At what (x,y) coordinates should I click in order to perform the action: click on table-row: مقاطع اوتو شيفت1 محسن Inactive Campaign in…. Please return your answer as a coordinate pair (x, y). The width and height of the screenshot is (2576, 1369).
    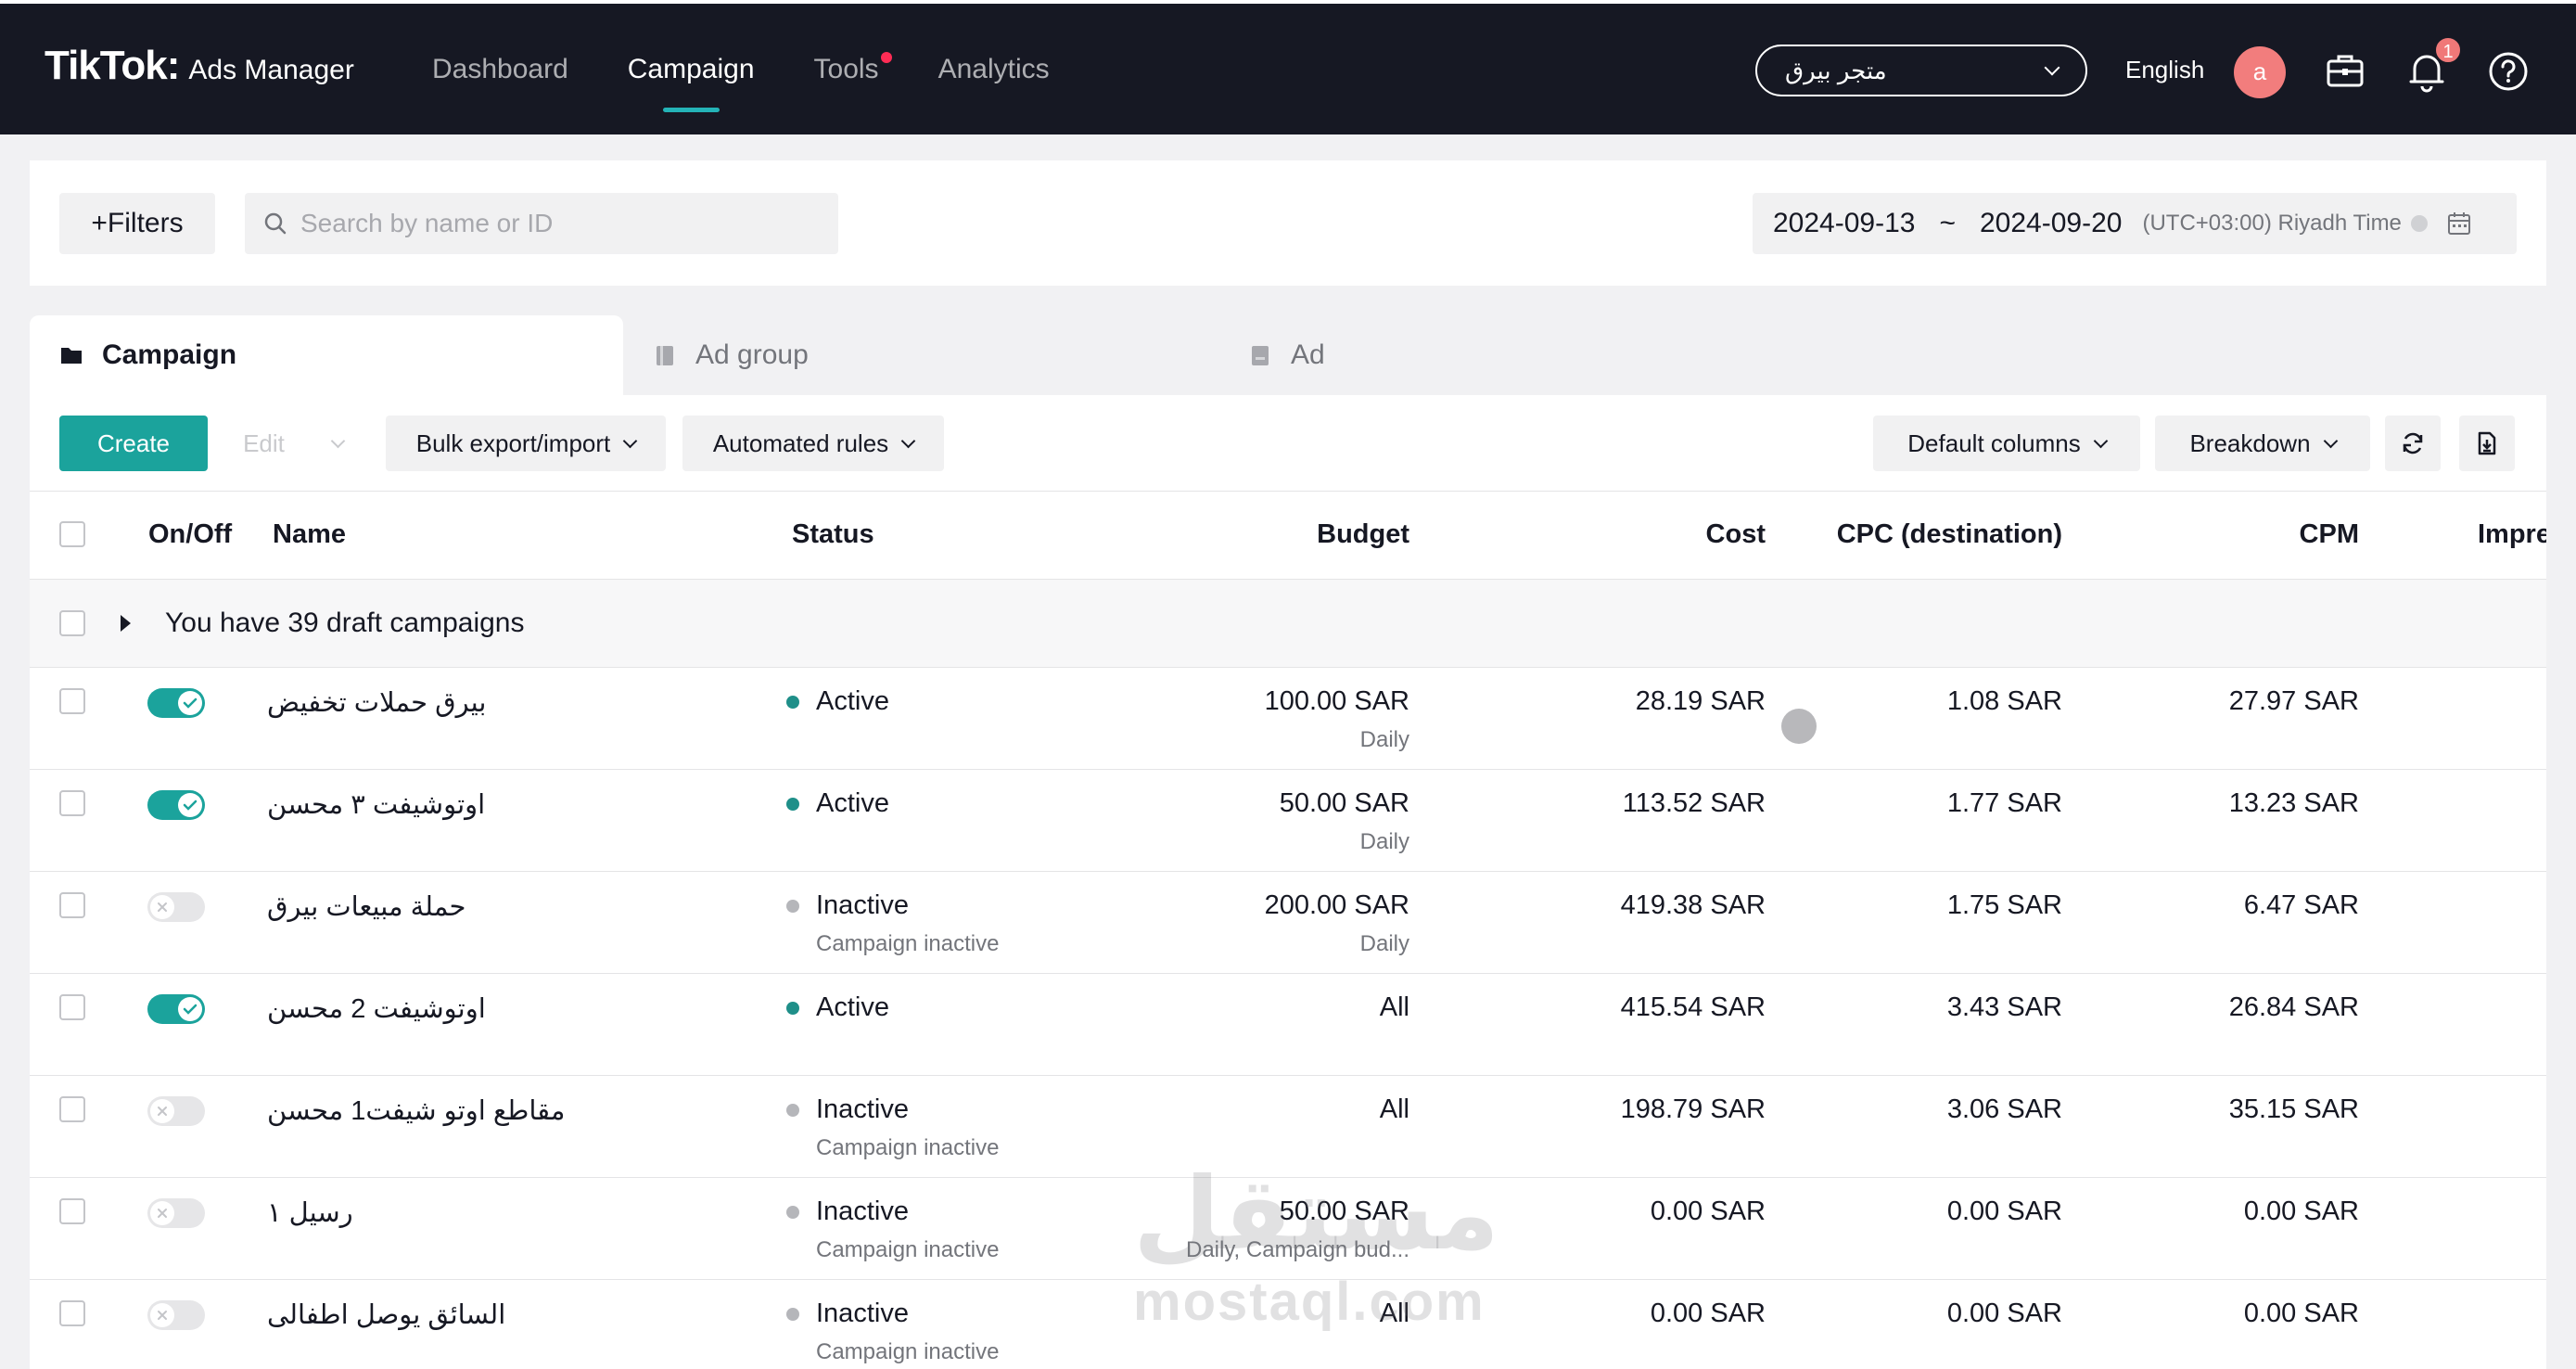
    Looking at the image, I should click on (1288, 1126).